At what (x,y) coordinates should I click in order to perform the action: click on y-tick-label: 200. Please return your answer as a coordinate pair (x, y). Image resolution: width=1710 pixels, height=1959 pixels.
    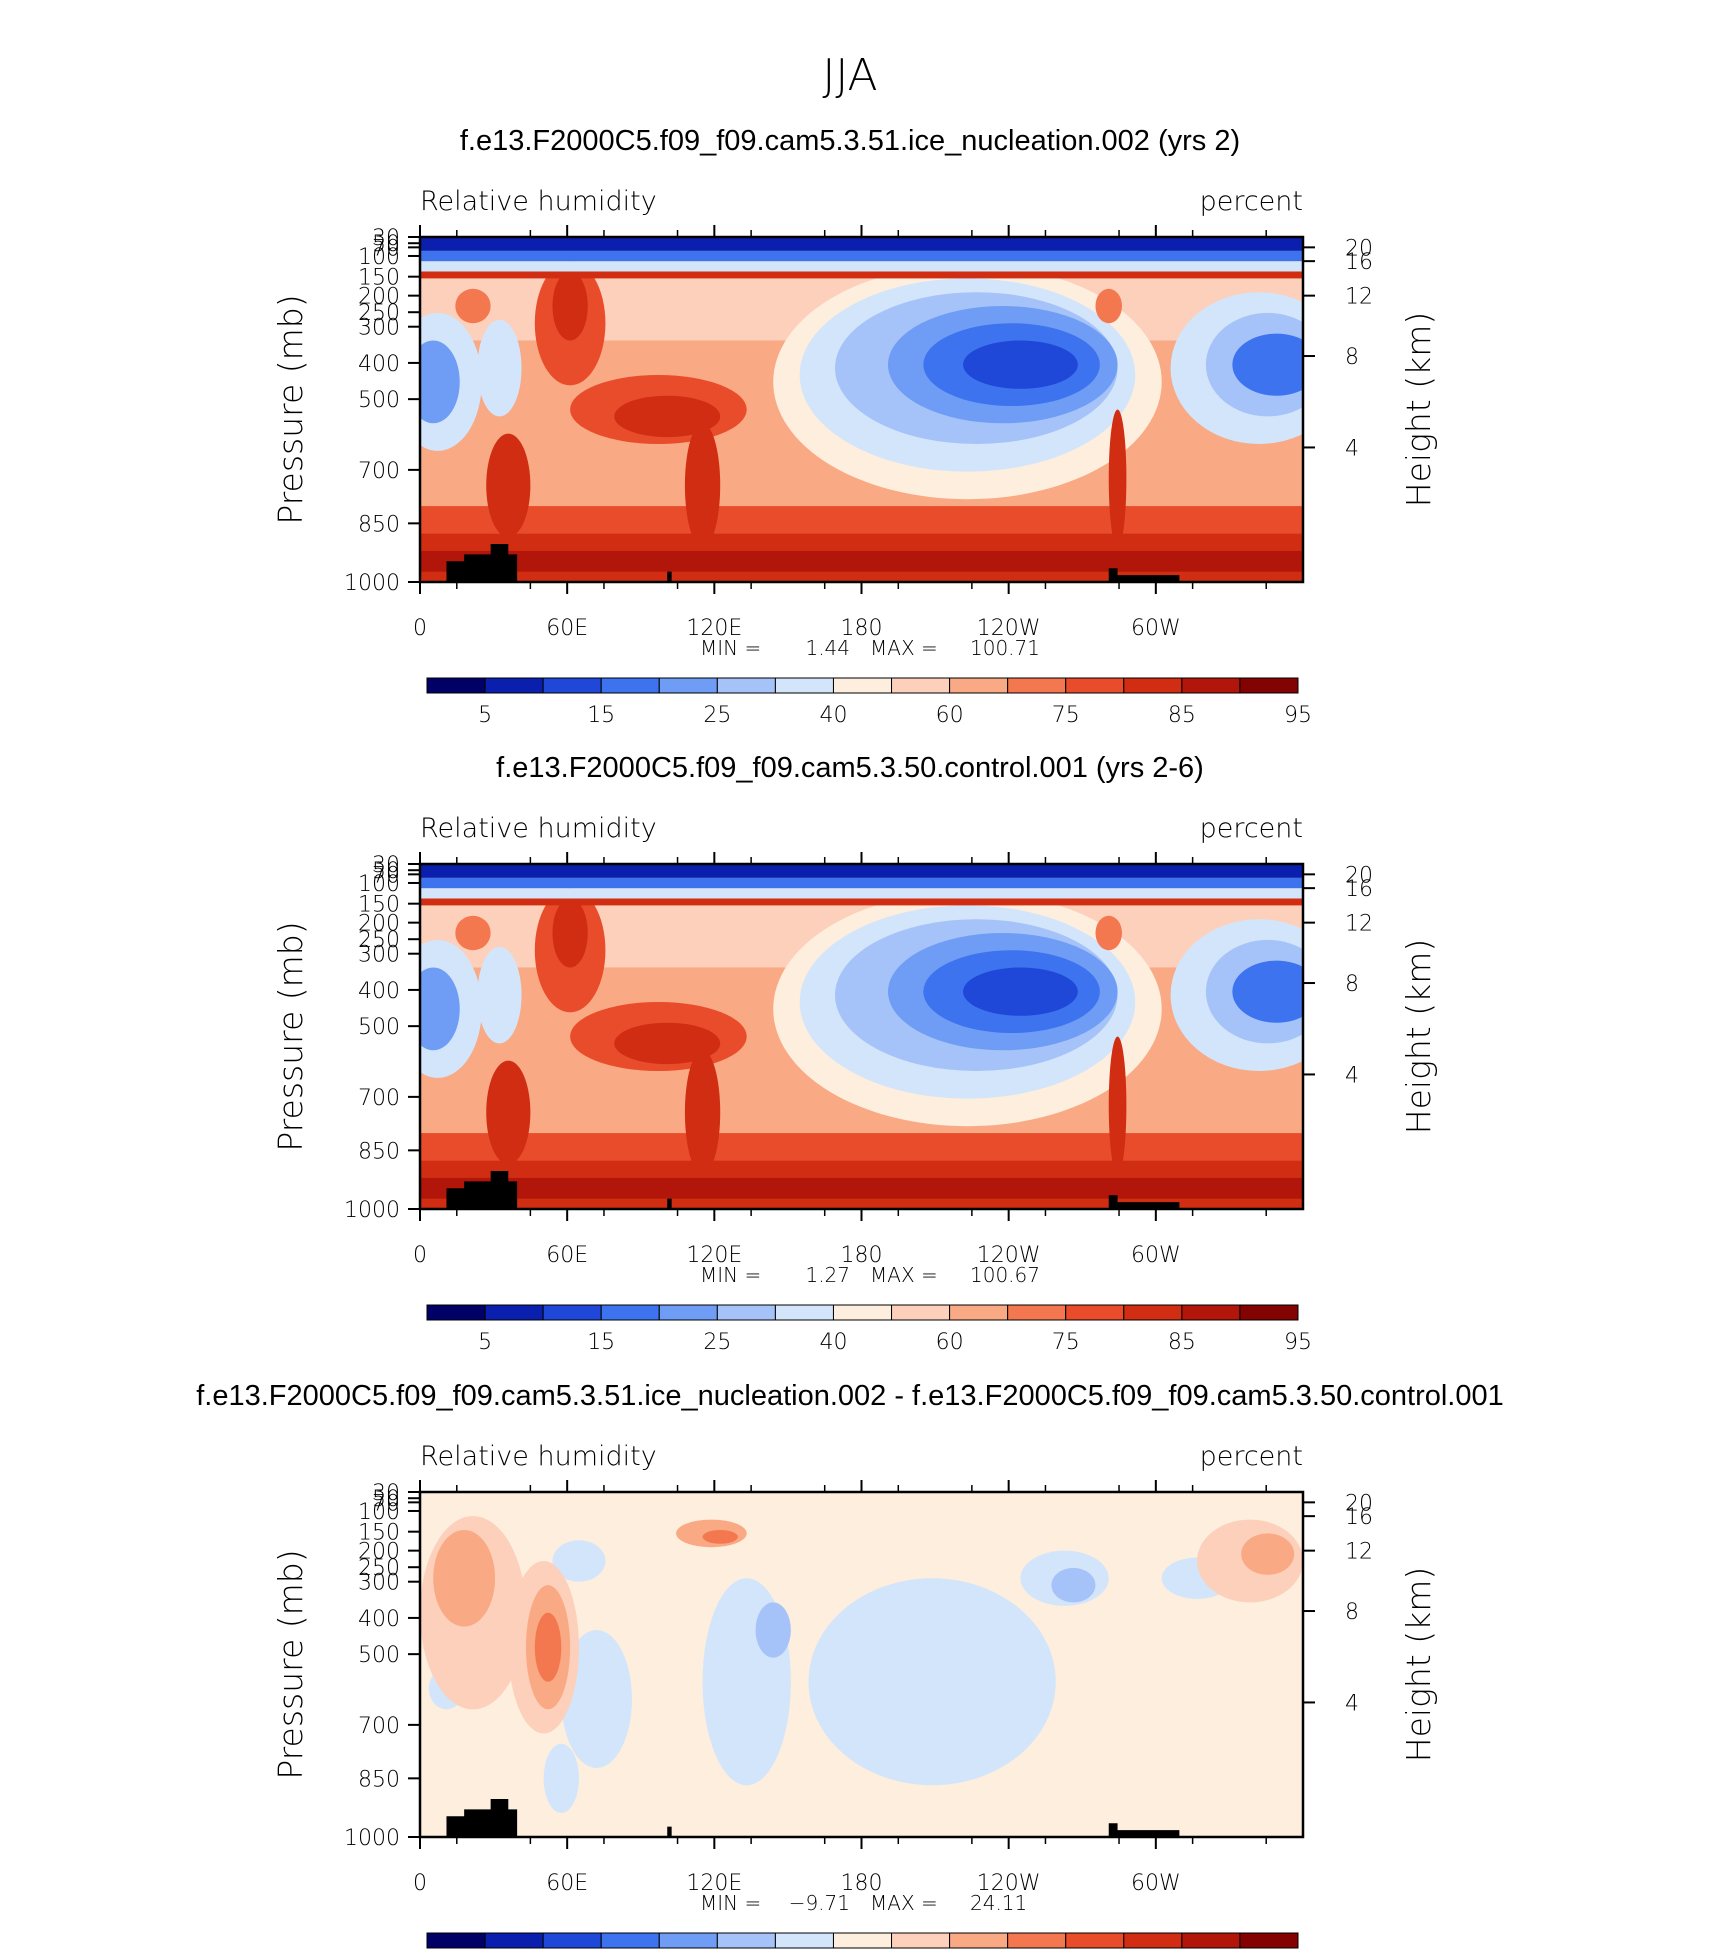
    Looking at the image, I should click on (379, 1552).